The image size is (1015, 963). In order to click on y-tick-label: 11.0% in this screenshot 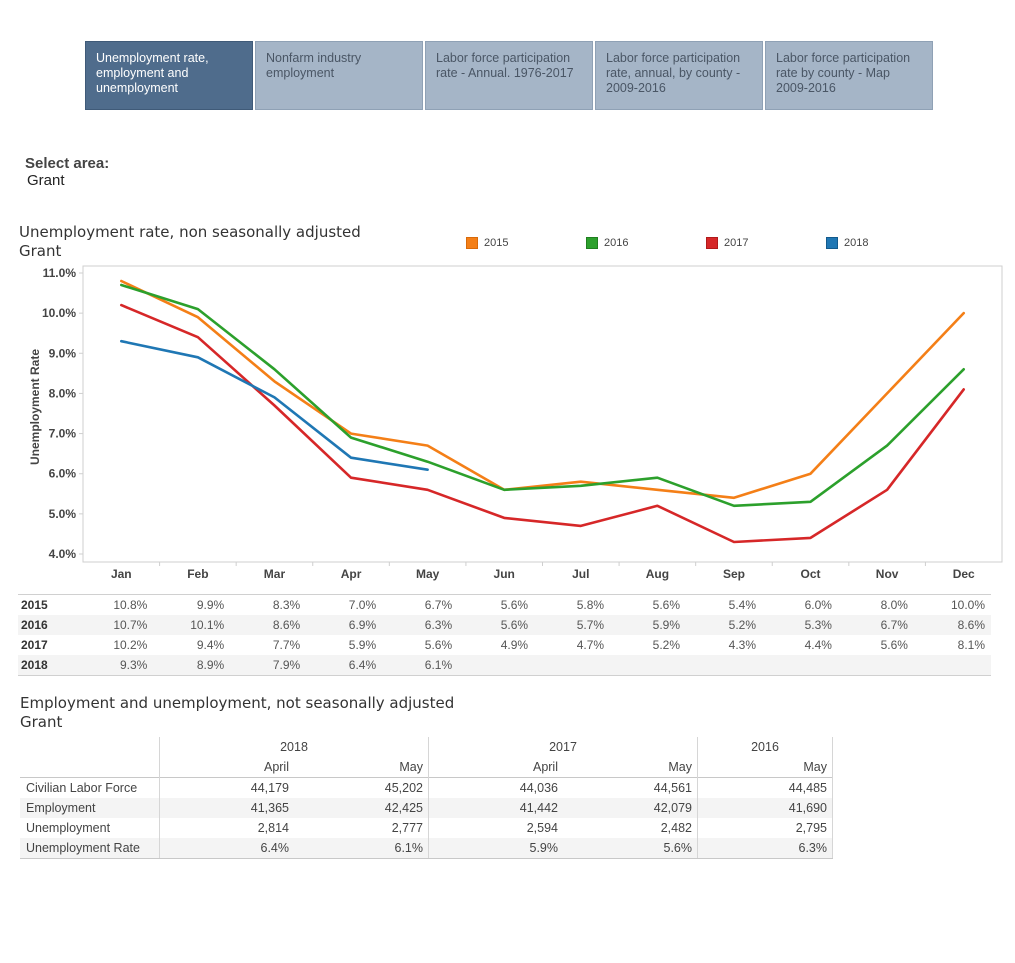, I will do `click(60, 273)`.